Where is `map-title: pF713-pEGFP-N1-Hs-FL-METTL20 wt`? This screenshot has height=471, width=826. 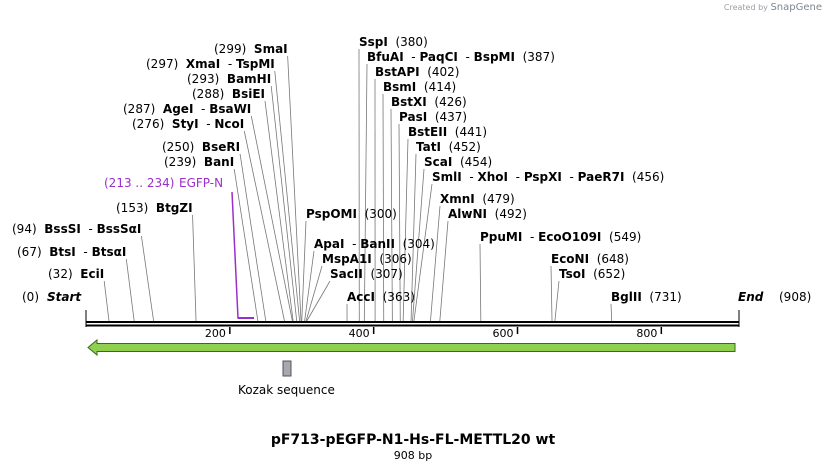
map-title: pF713-pEGFP-N1-Hs-FL-METTL20 wt is located at coordinates (413, 440).